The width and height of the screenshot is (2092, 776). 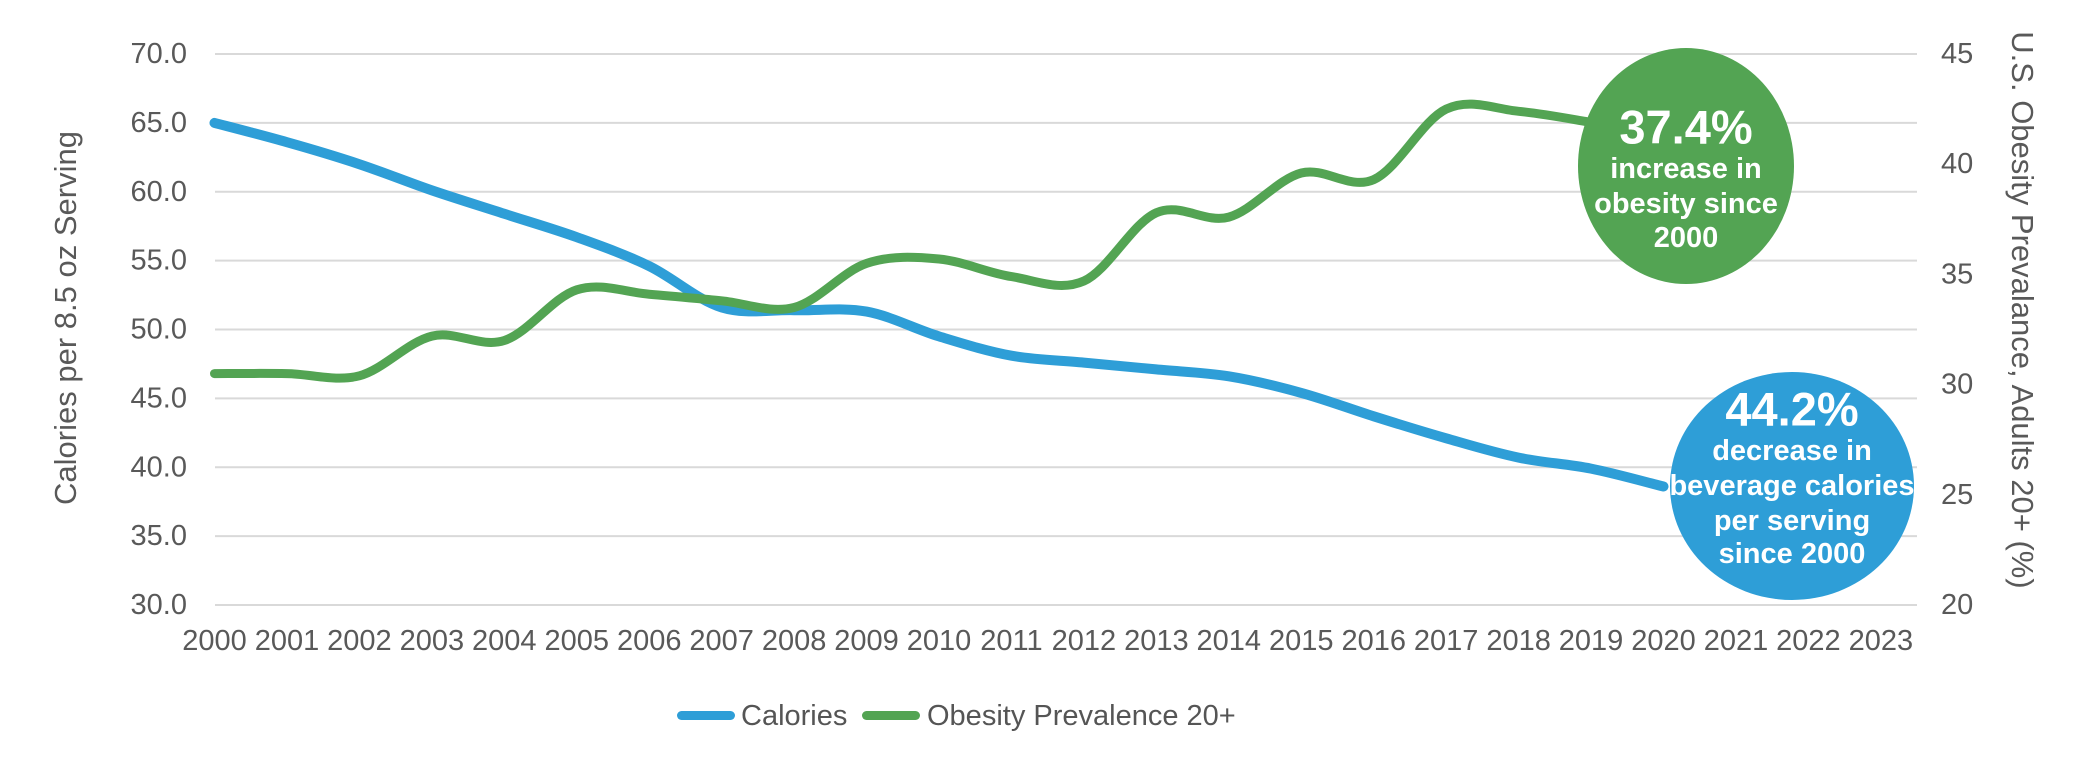 What do you see at coordinates (1663, 641) in the screenshot?
I see `x-axis-tick-label: 2020` at bounding box center [1663, 641].